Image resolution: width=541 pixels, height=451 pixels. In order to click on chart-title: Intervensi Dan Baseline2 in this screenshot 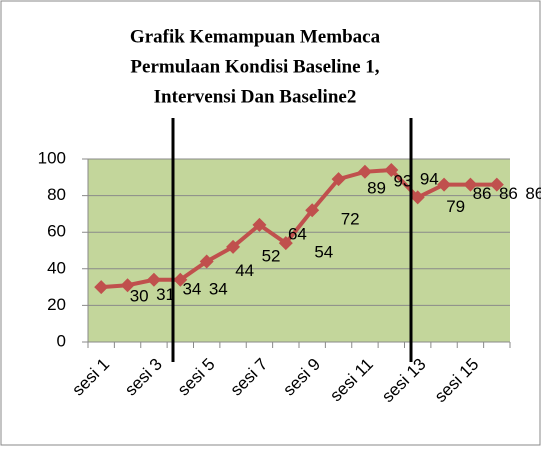, I will do `click(255, 96)`.